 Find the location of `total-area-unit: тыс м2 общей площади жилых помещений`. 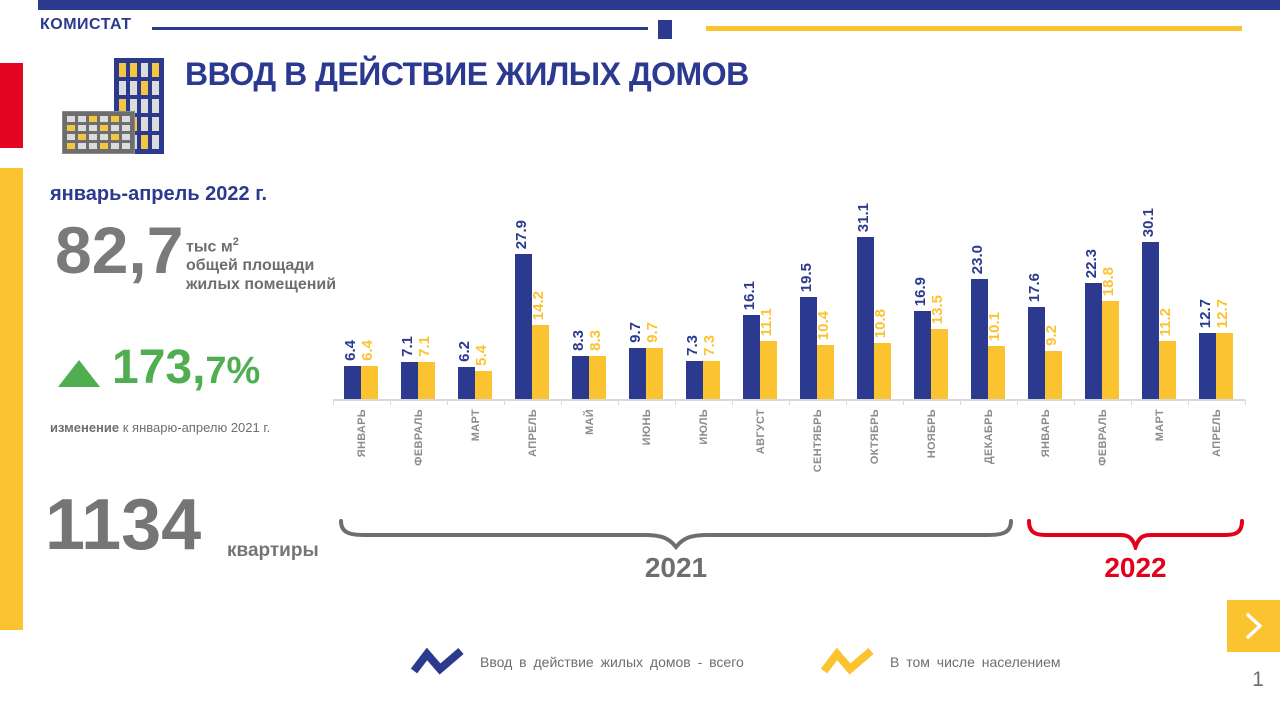

total-area-unit: тыс м2 общей площади жилых помещений is located at coordinates (261, 265).